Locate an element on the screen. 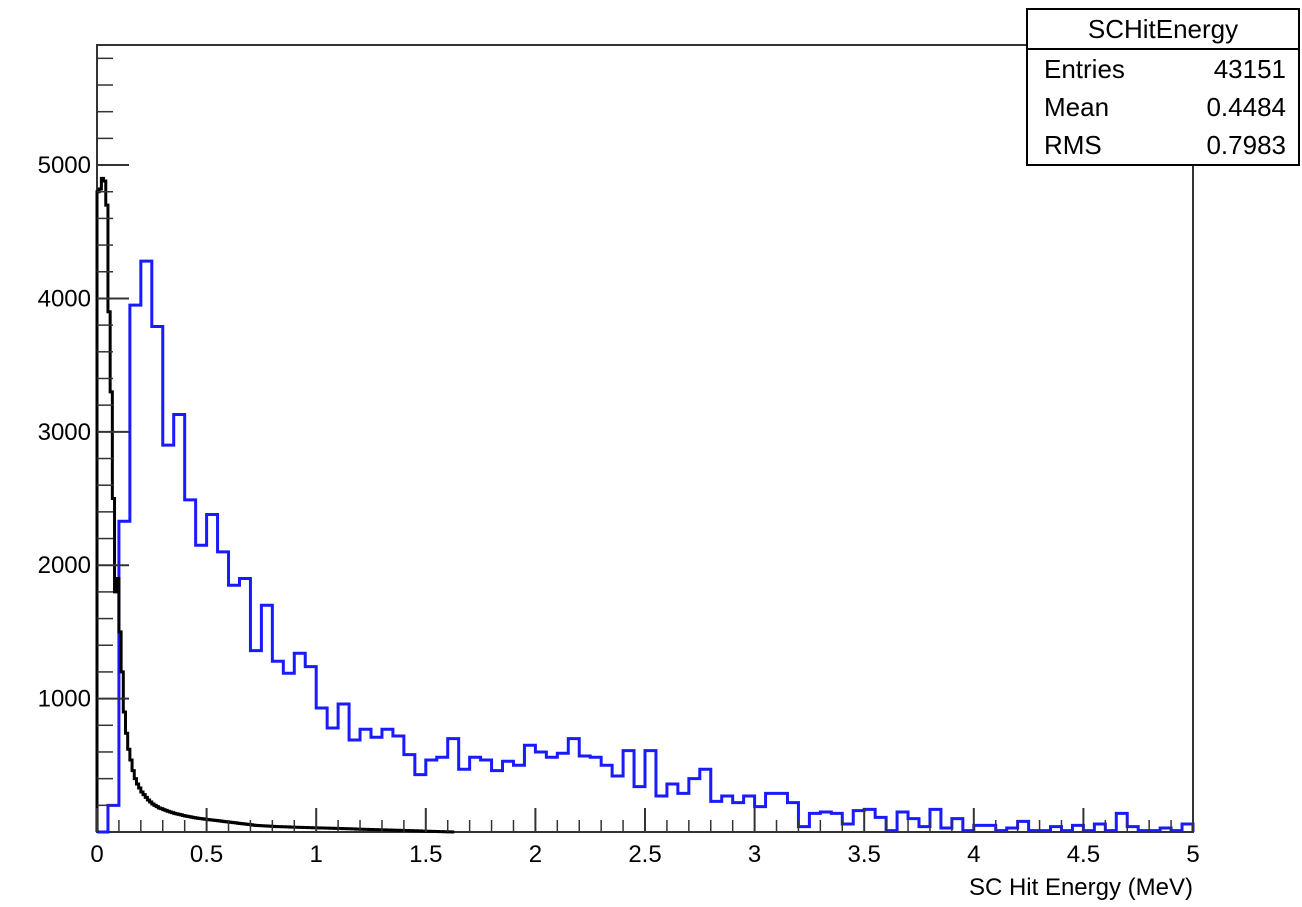  stats-value: 0.4484 is located at coordinates (1246, 107).